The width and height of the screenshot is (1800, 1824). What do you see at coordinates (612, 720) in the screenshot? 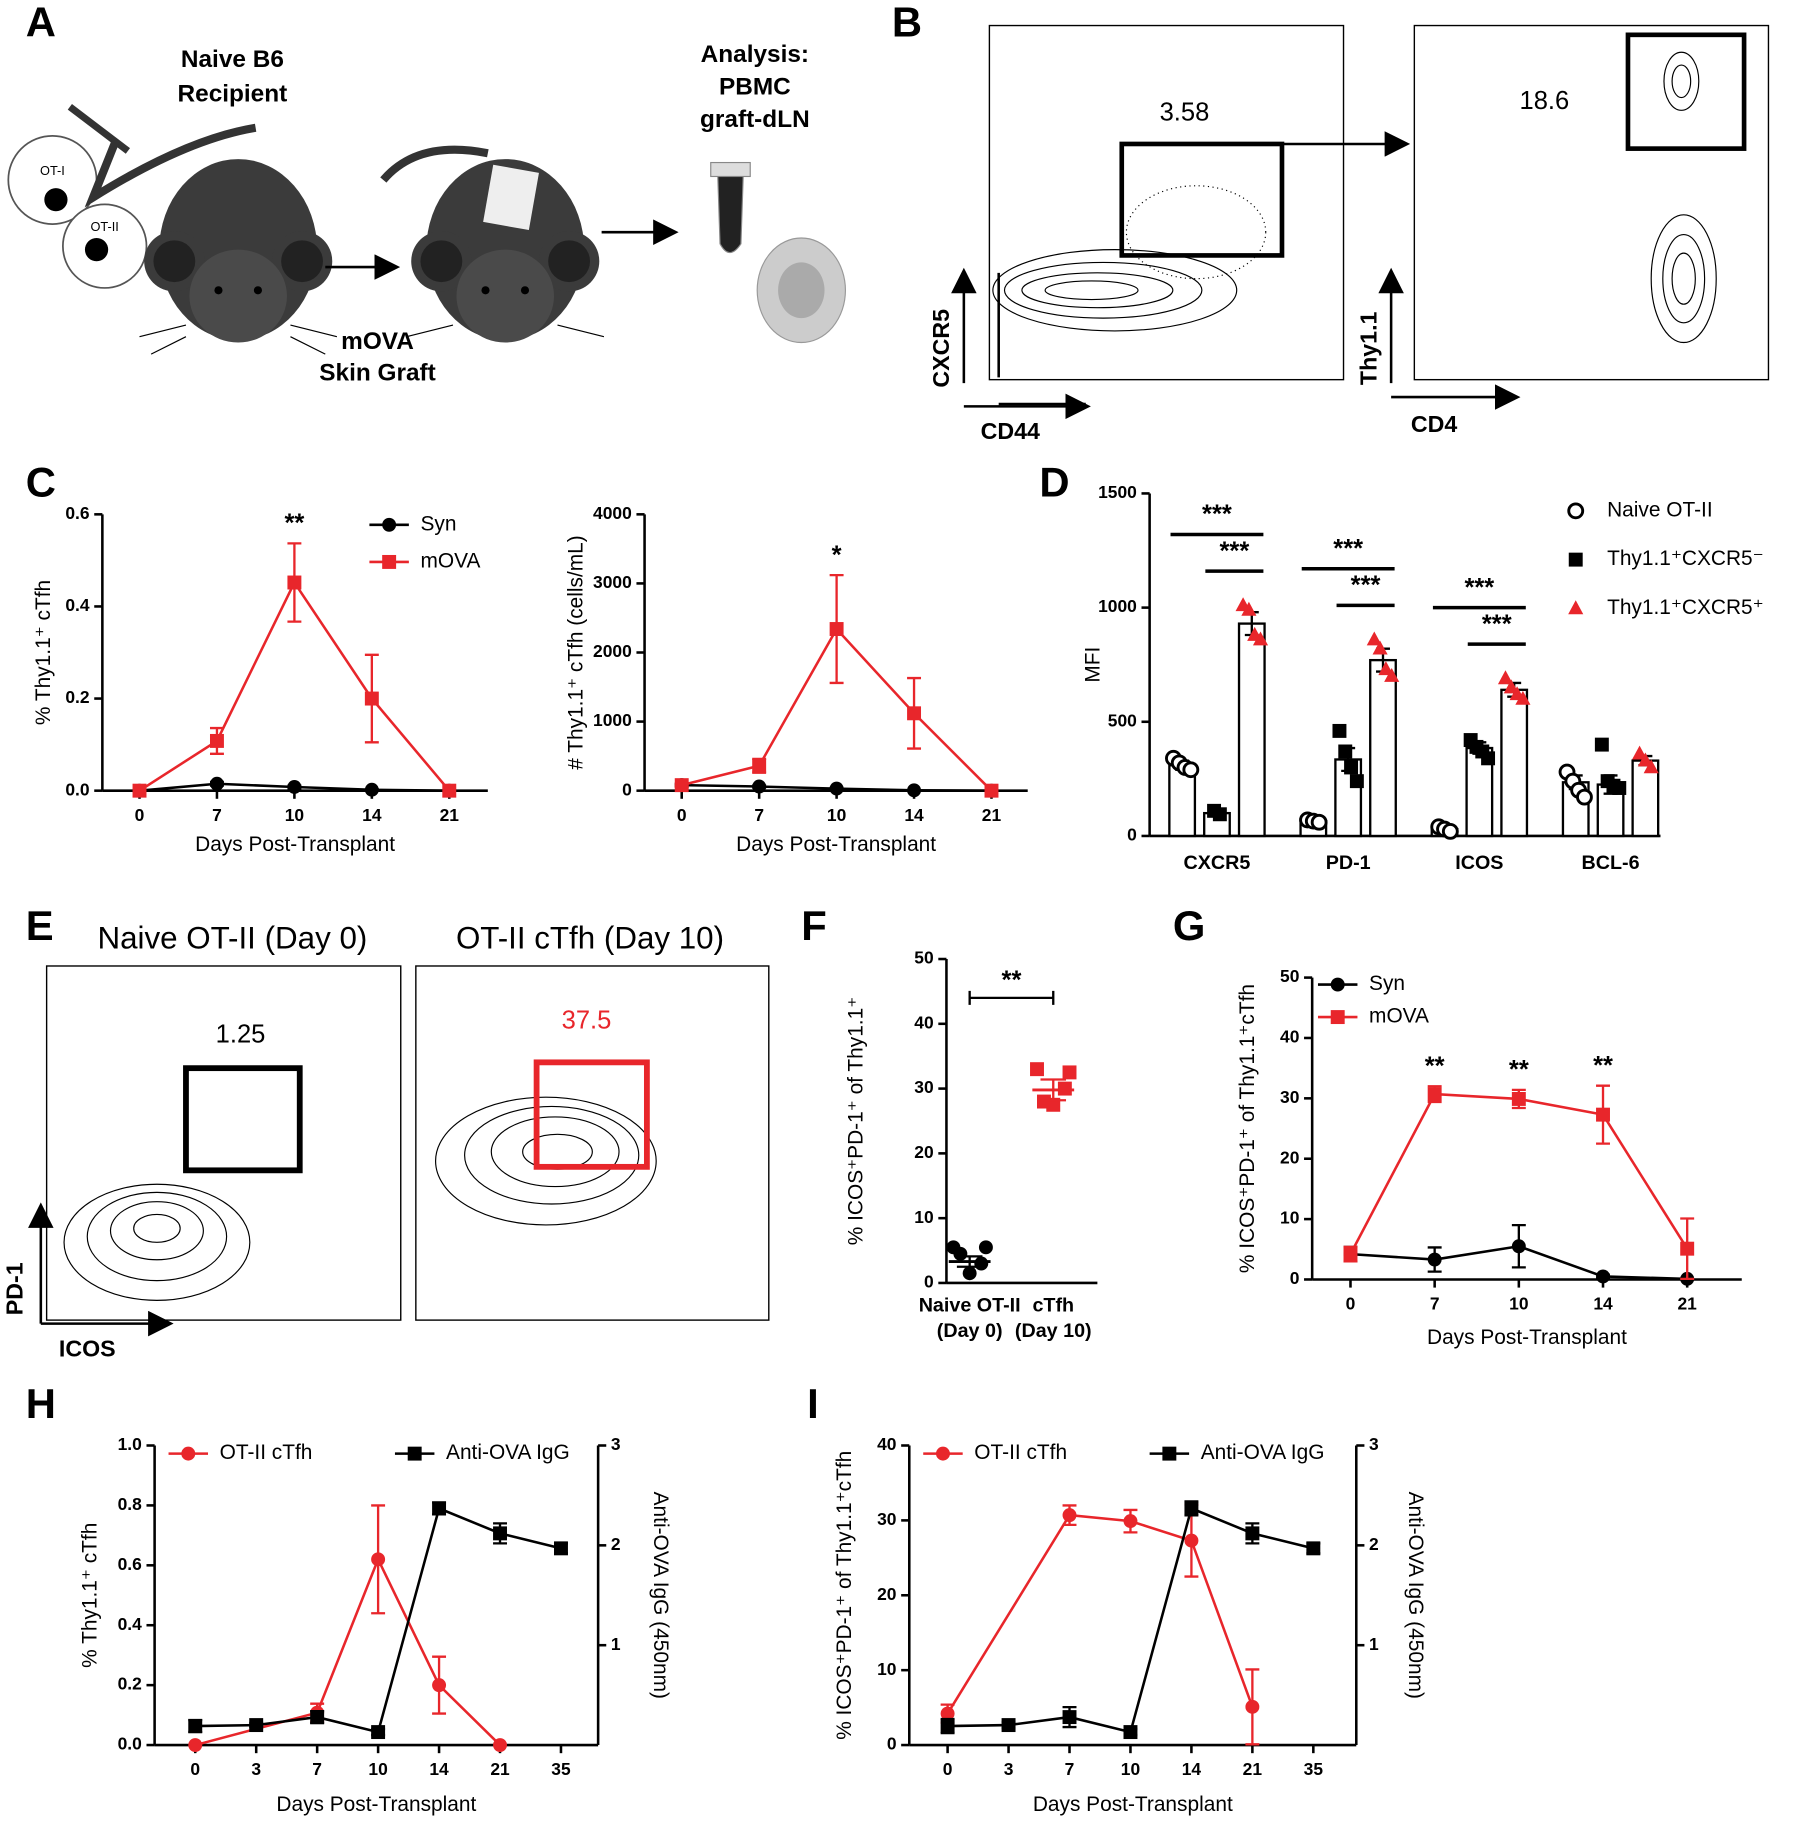
I see `y-tick-label: 1000` at bounding box center [612, 720].